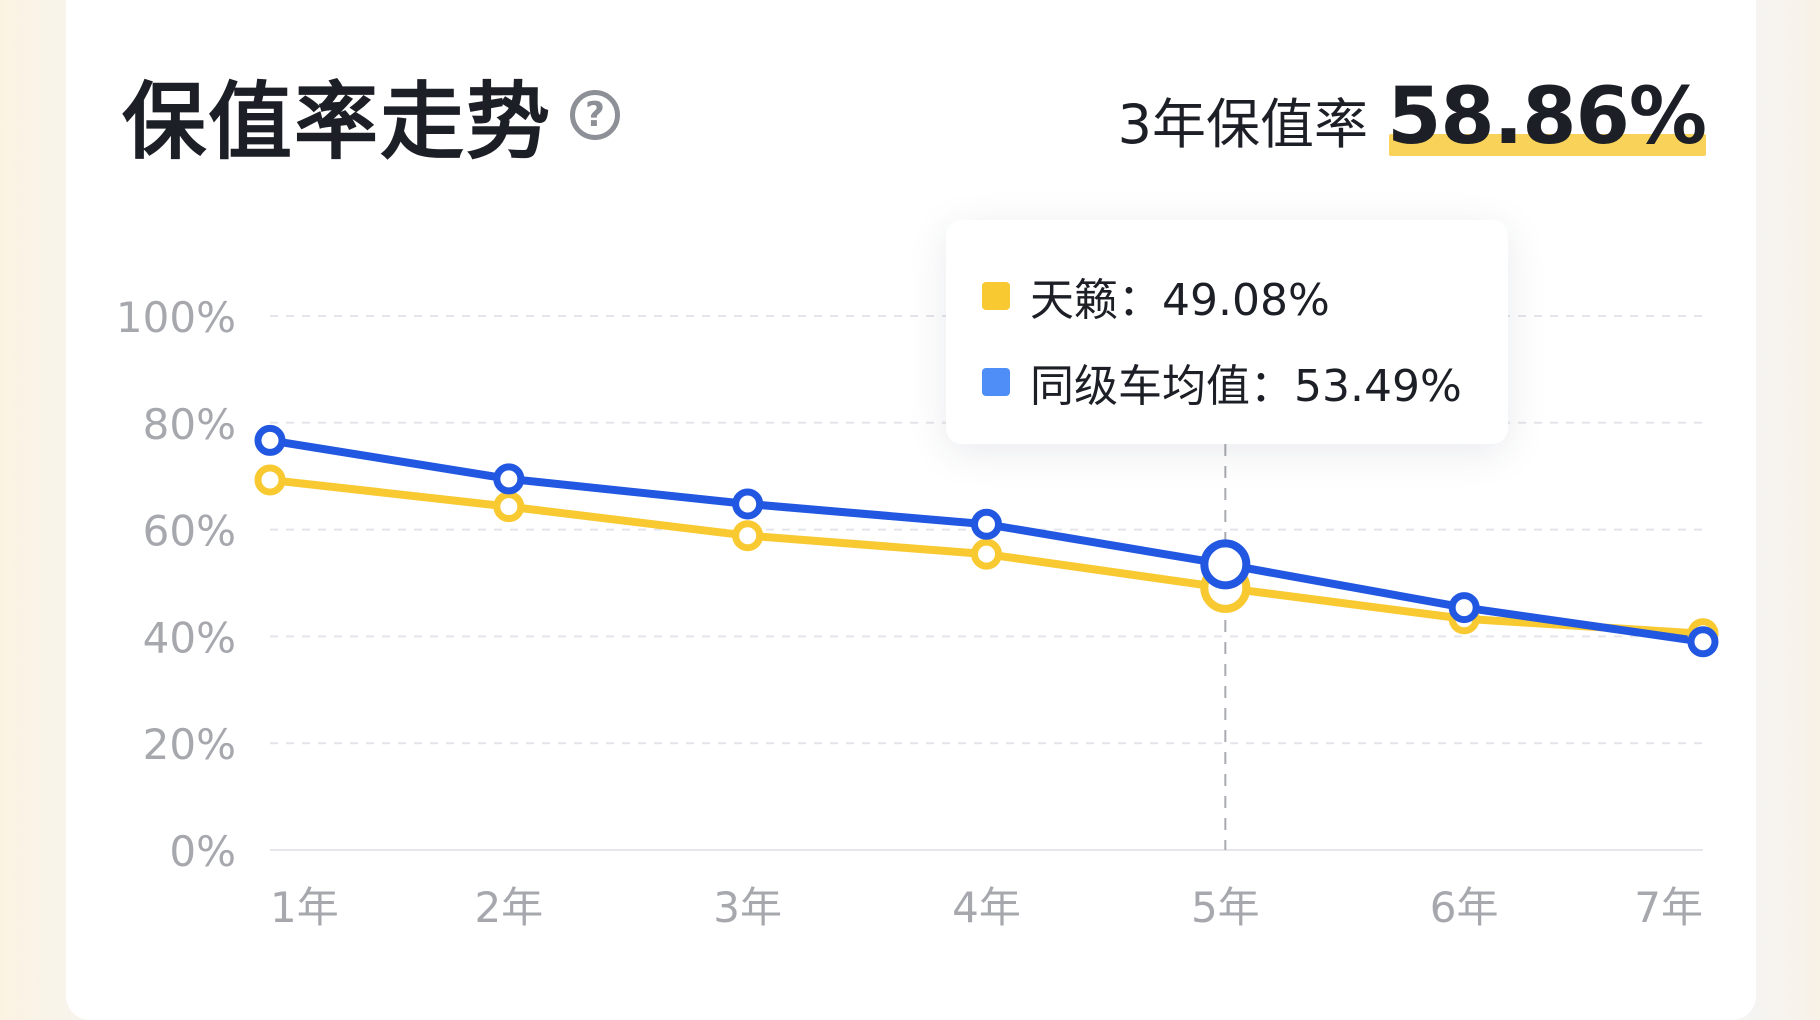  What do you see at coordinates (996, 382) in the screenshot?
I see `series-2-swatch` at bounding box center [996, 382].